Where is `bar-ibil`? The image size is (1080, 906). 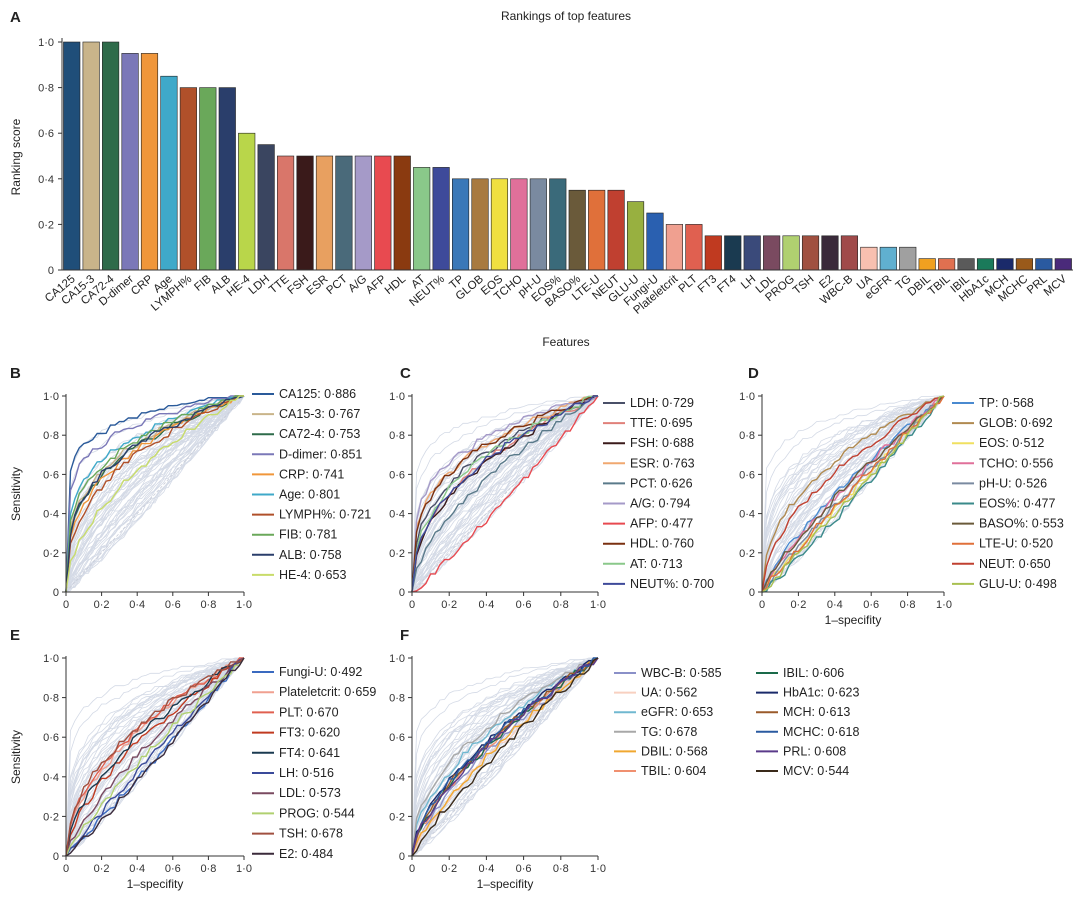 bar-ibil is located at coordinates (966, 264).